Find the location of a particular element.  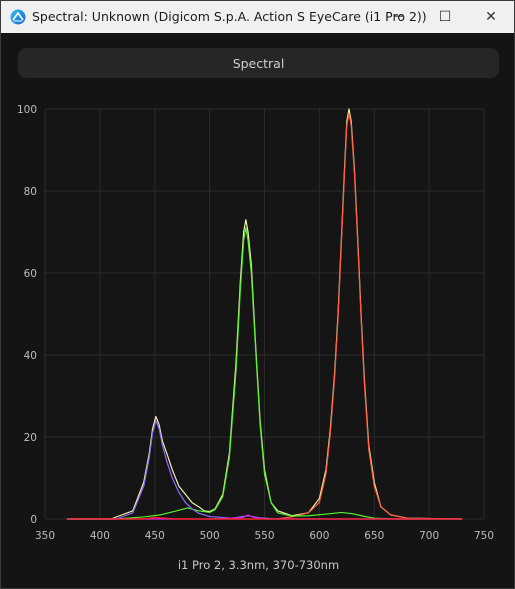

spectral-button: Spectral is located at coordinates (258, 63).